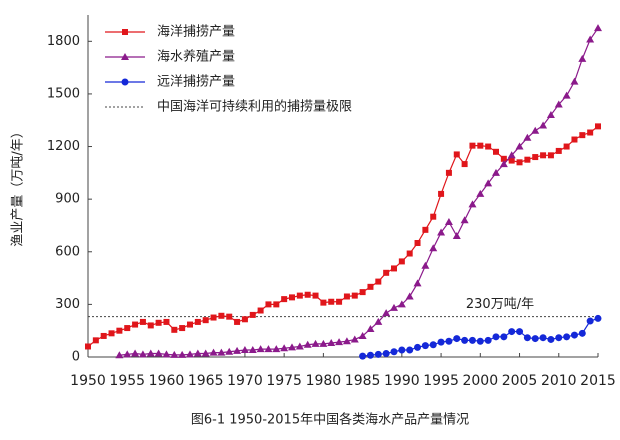 The image size is (620, 440). Describe the element at coordinates (480, 381) in the screenshot. I see `x-tick-label: 2000` at that location.